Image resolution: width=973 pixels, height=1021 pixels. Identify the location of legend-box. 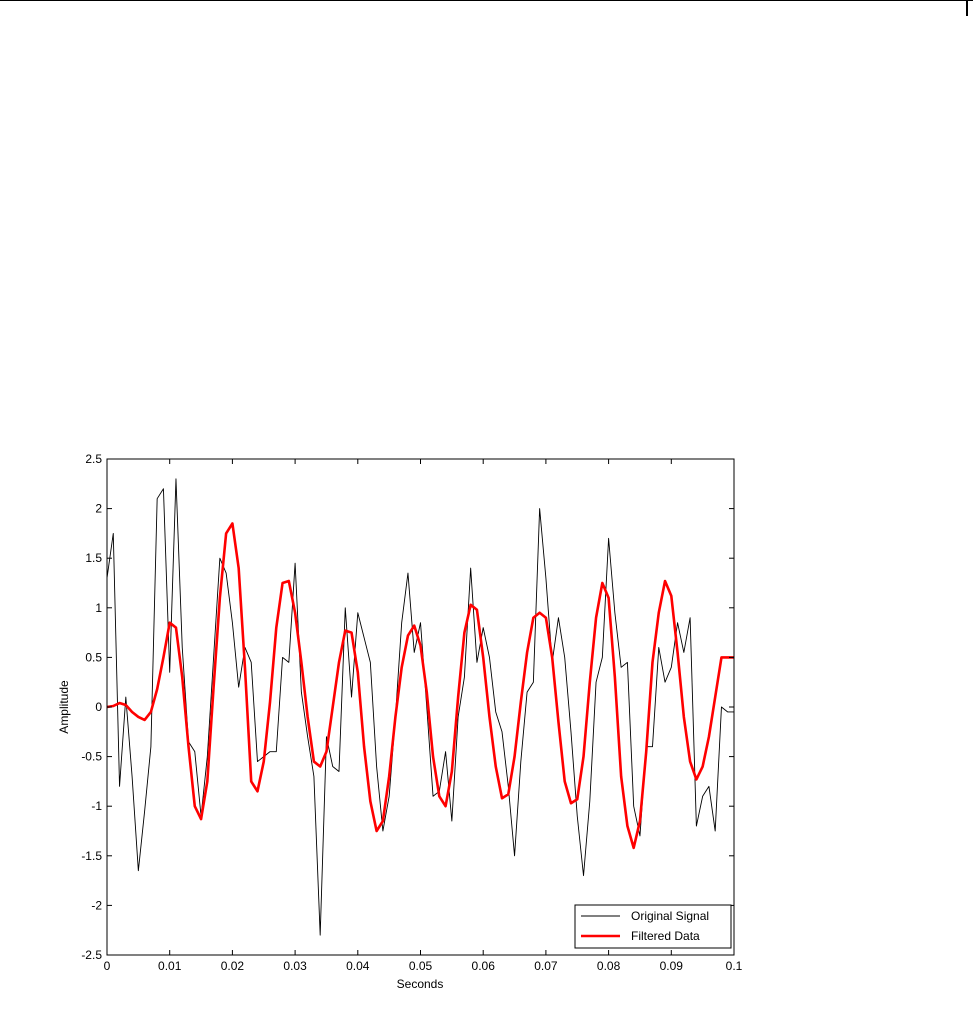
(653, 926).